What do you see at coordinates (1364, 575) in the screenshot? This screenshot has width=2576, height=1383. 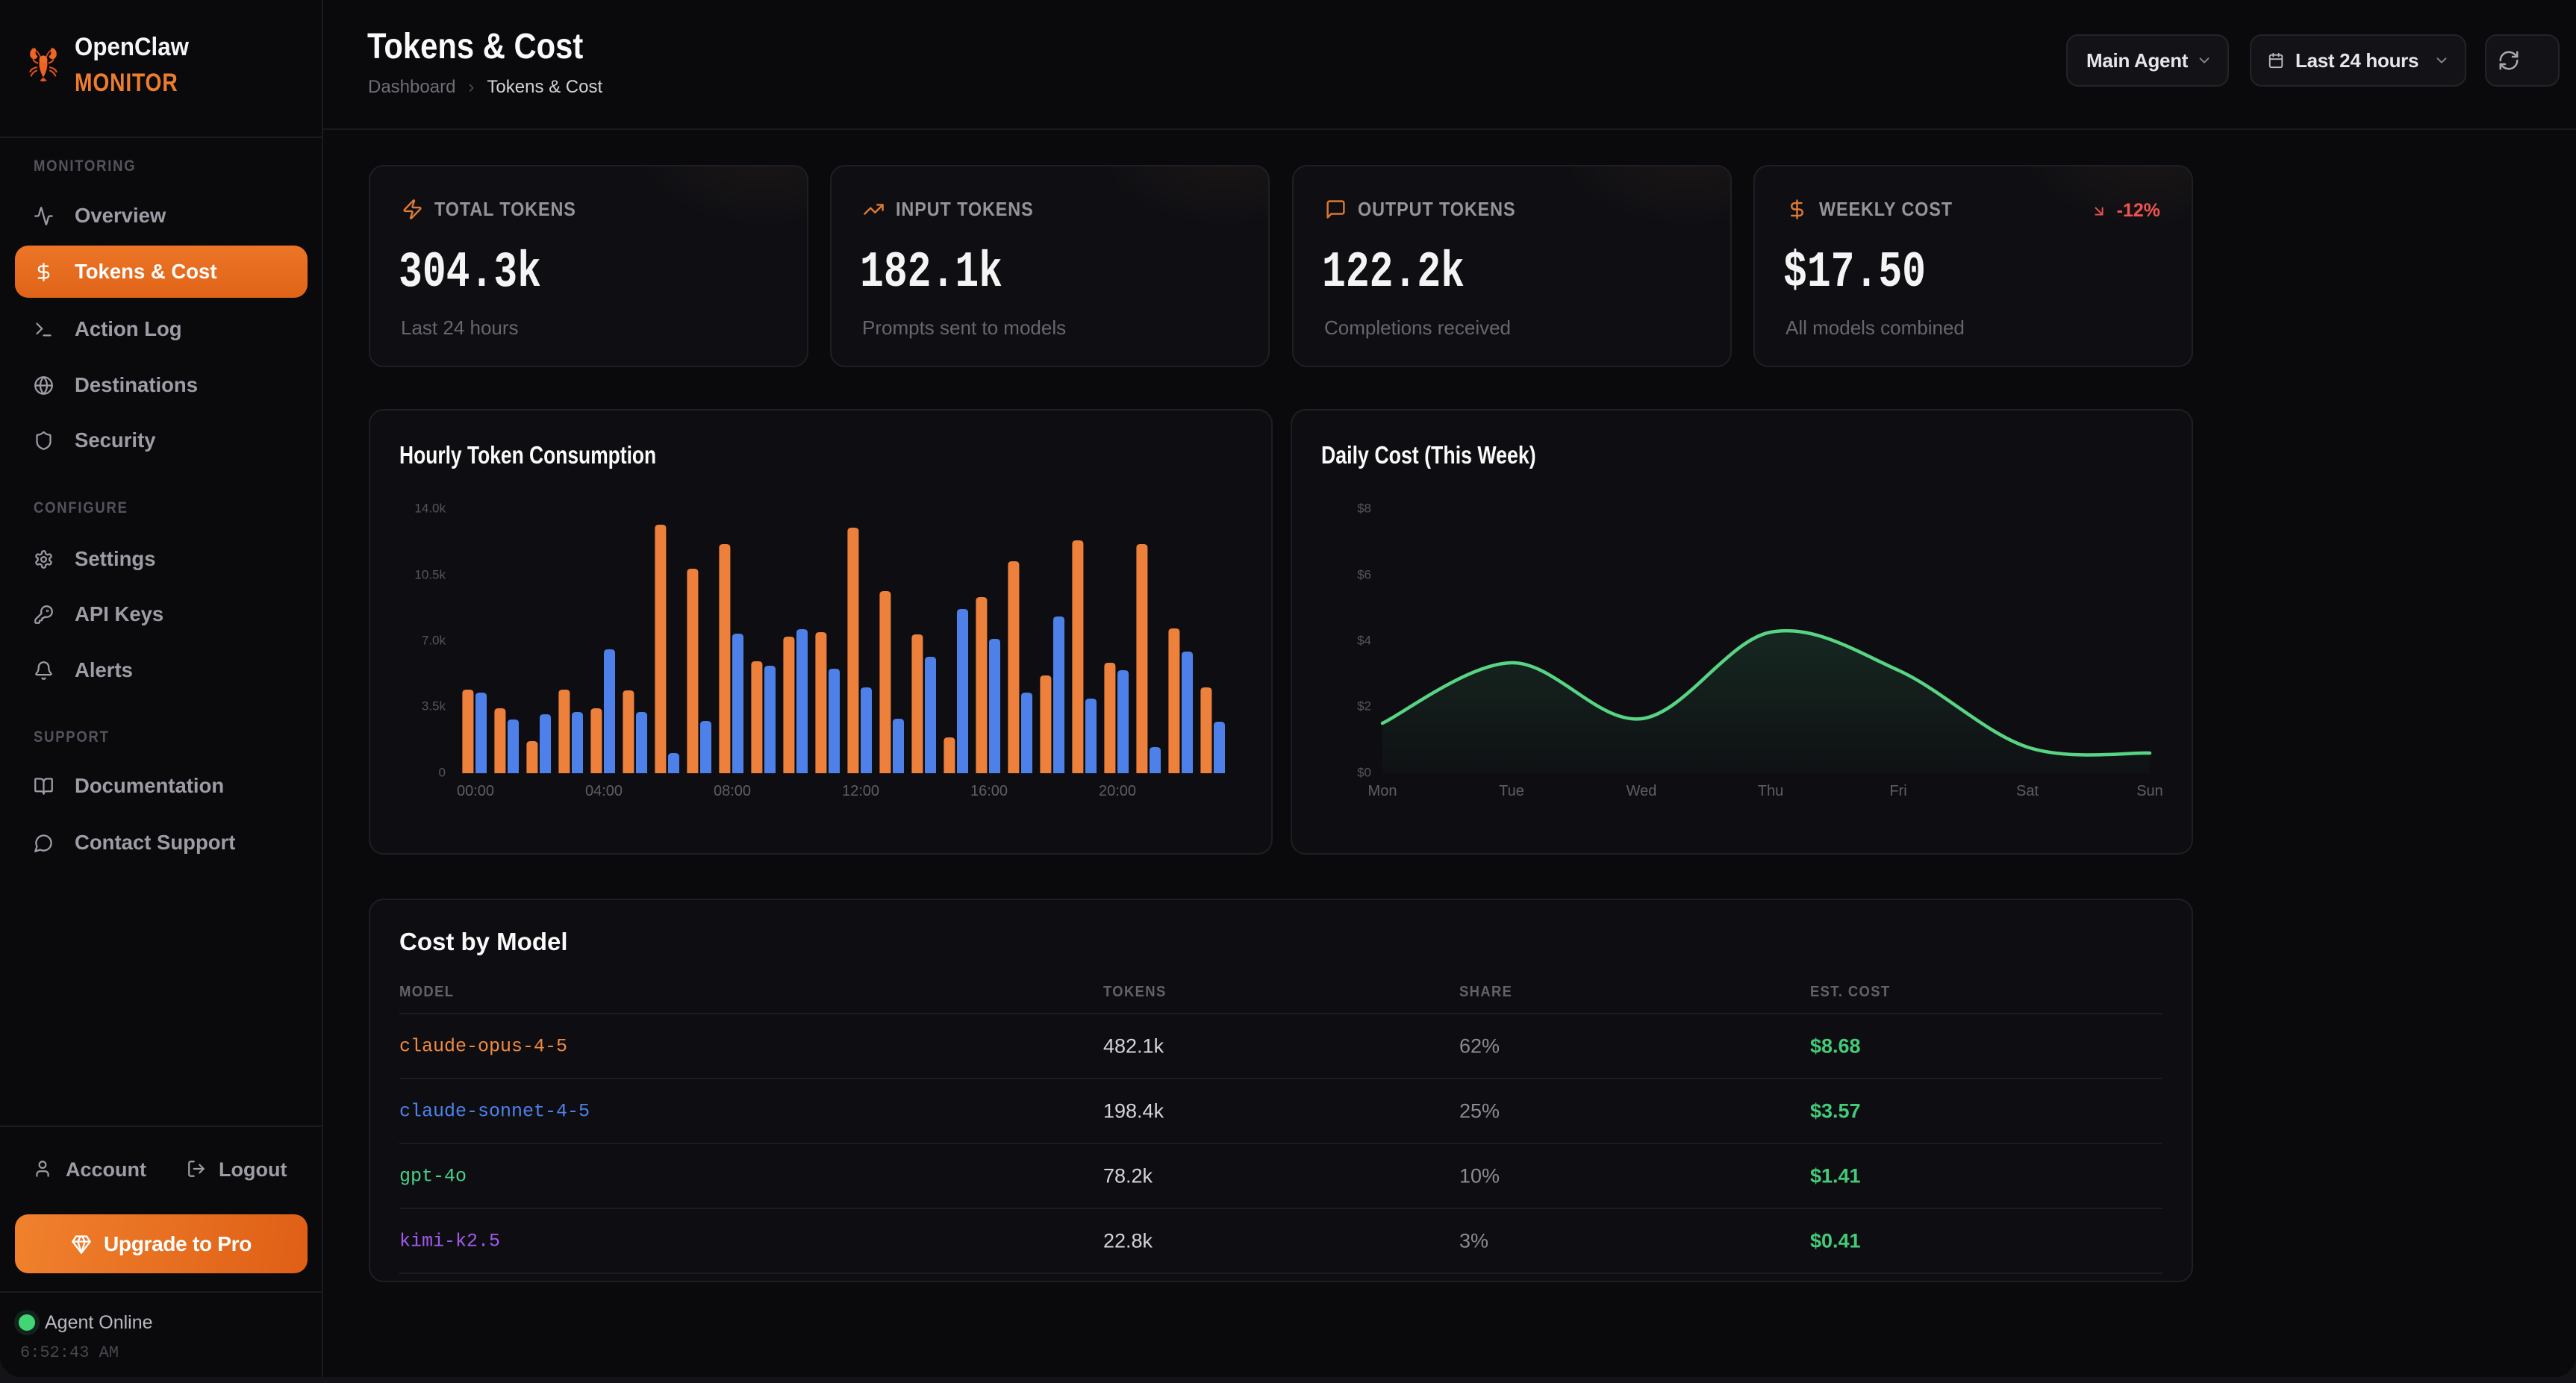 I see `svg-text: $6` at bounding box center [1364, 575].